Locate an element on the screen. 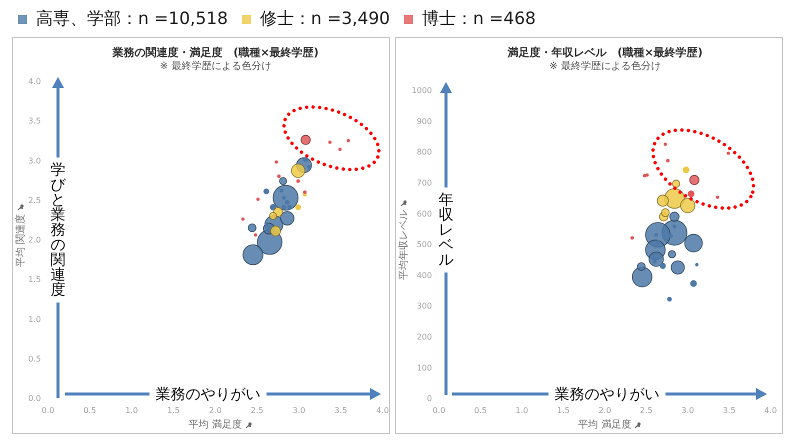  y-tick-label: 2.0 is located at coordinates (34, 240).